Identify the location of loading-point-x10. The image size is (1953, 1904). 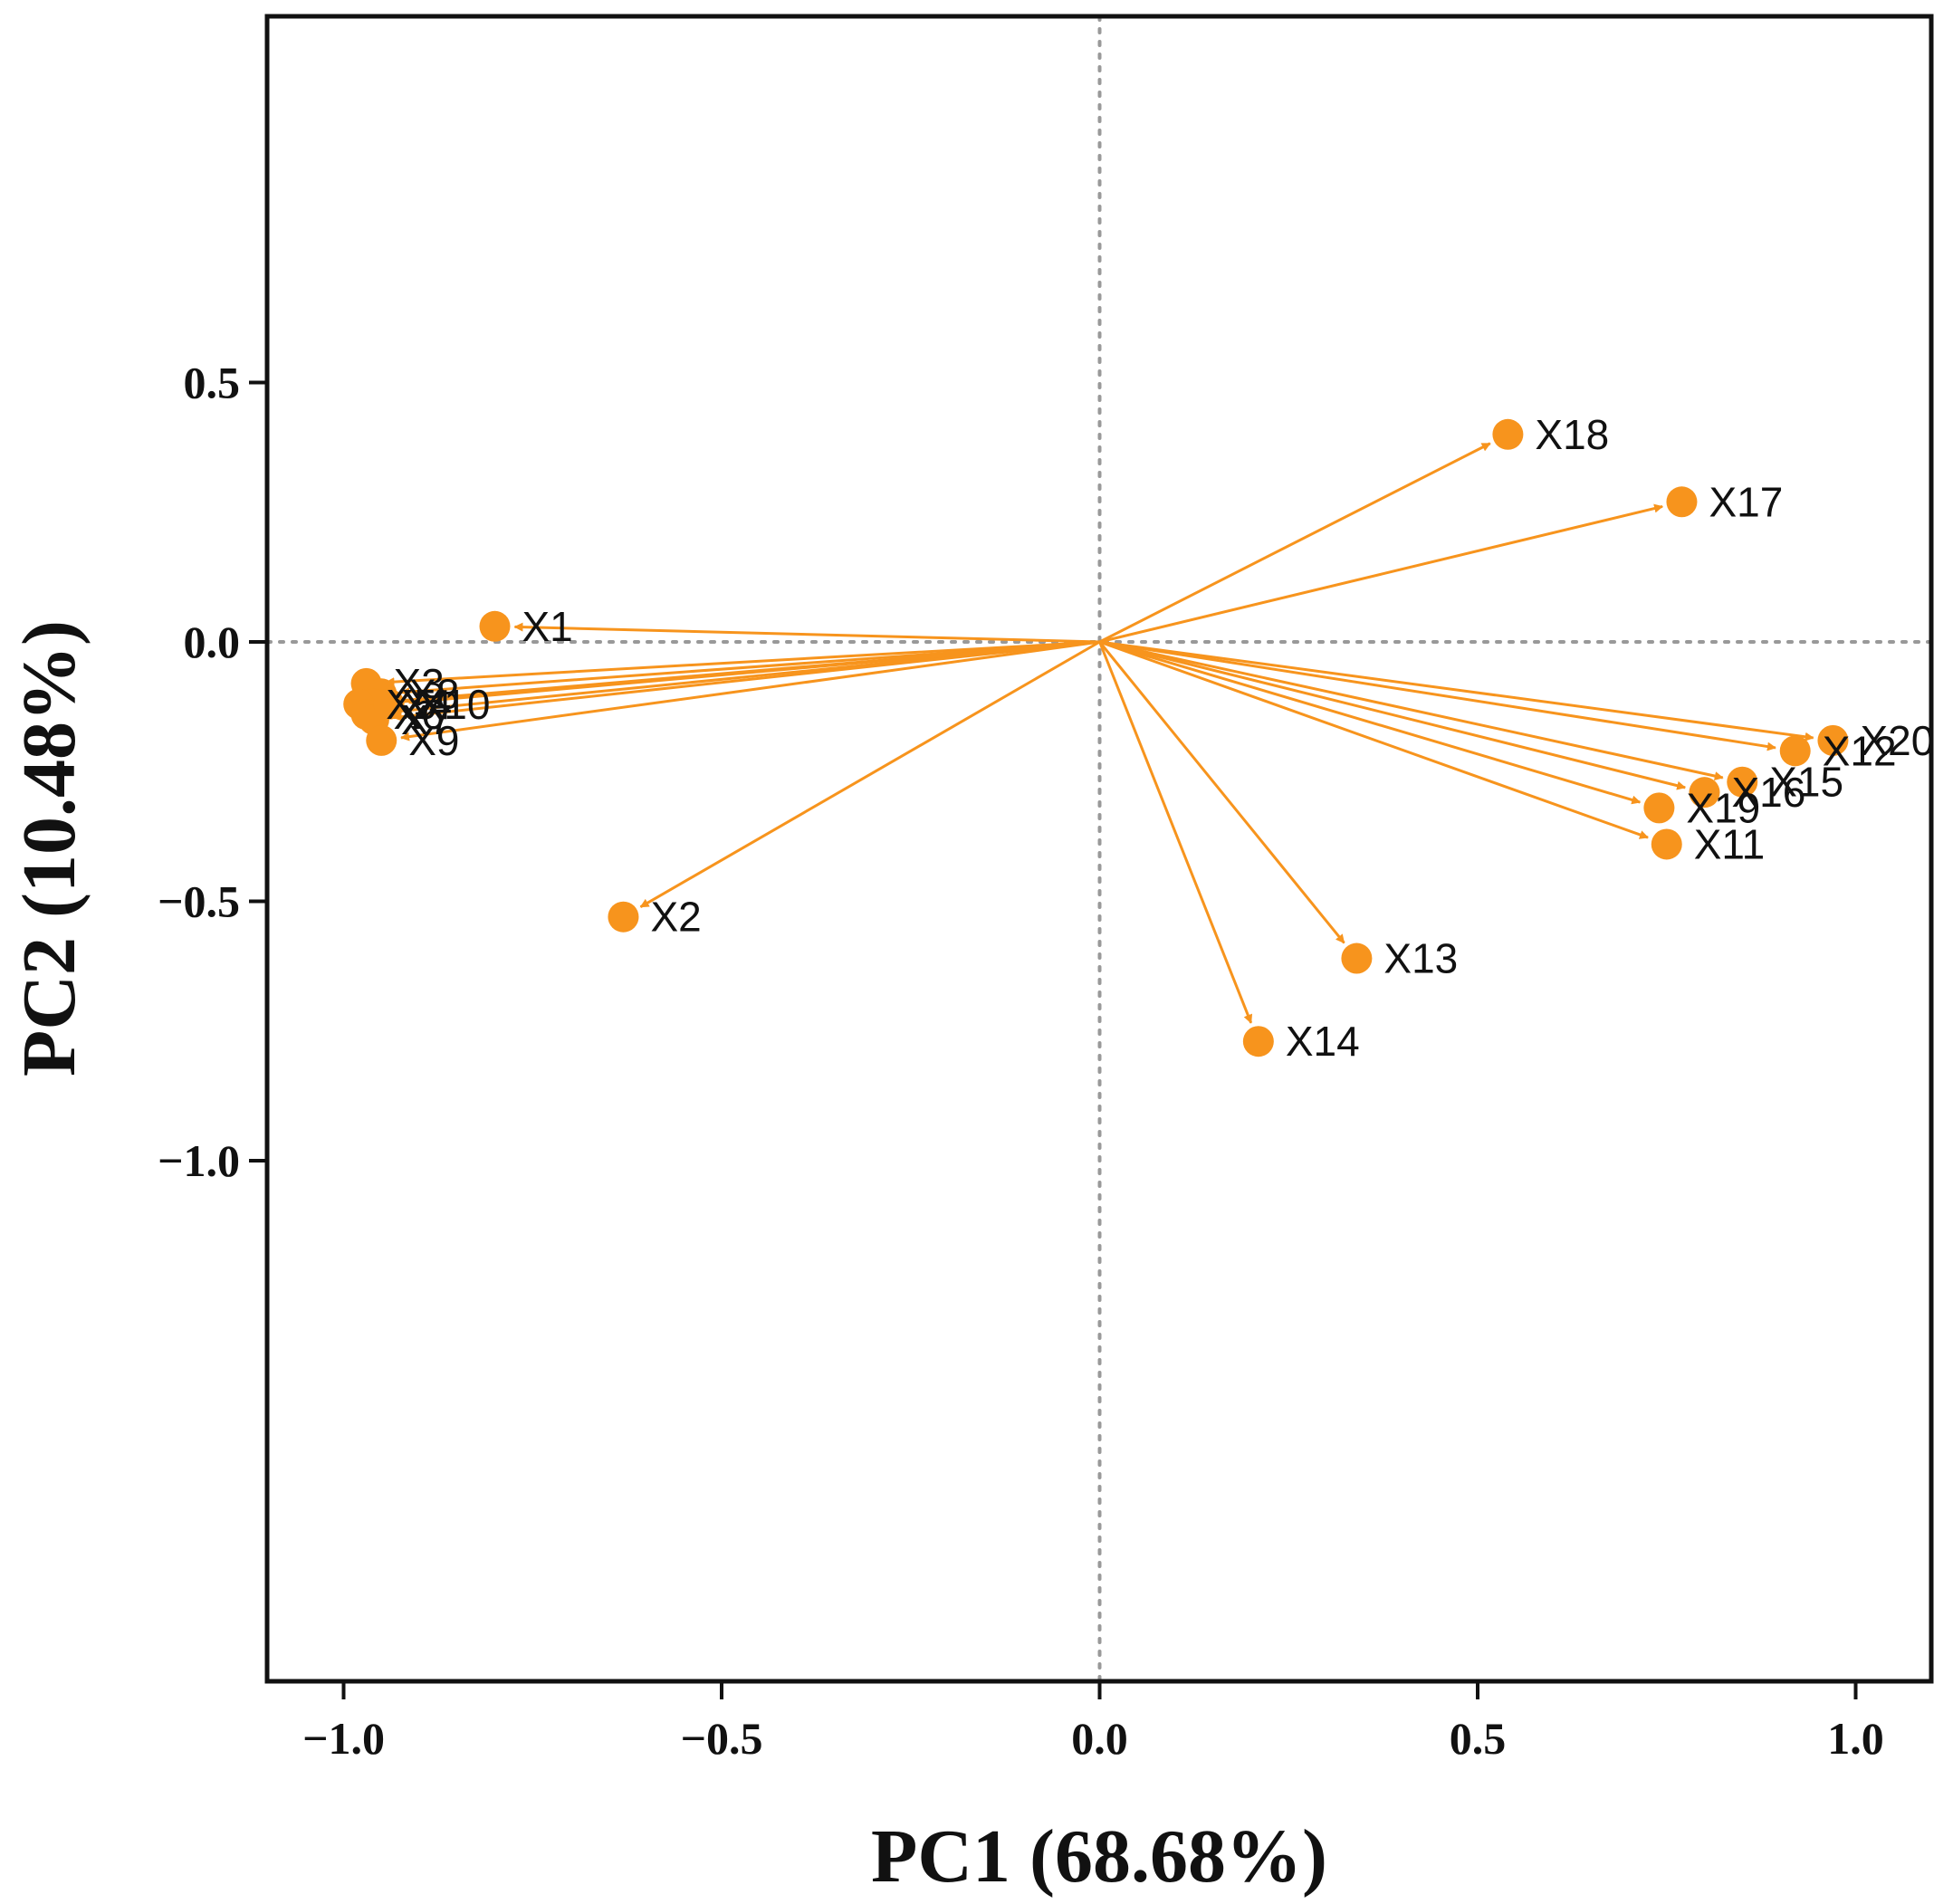
(389, 704).